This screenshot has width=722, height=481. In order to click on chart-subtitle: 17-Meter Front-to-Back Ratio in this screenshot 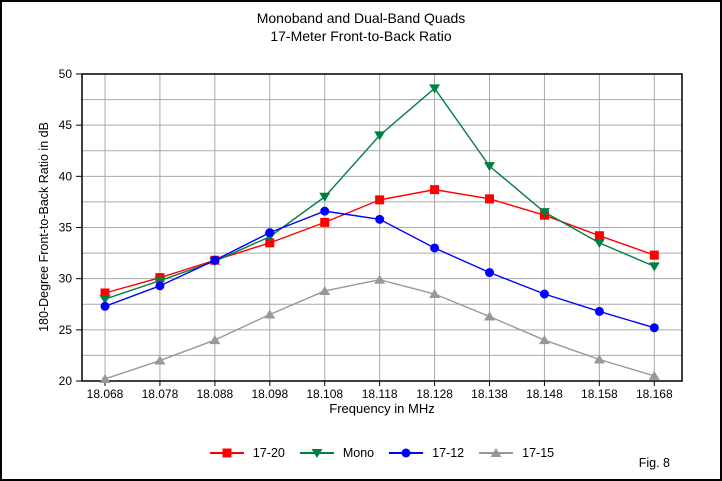, I will do `click(361, 36)`.